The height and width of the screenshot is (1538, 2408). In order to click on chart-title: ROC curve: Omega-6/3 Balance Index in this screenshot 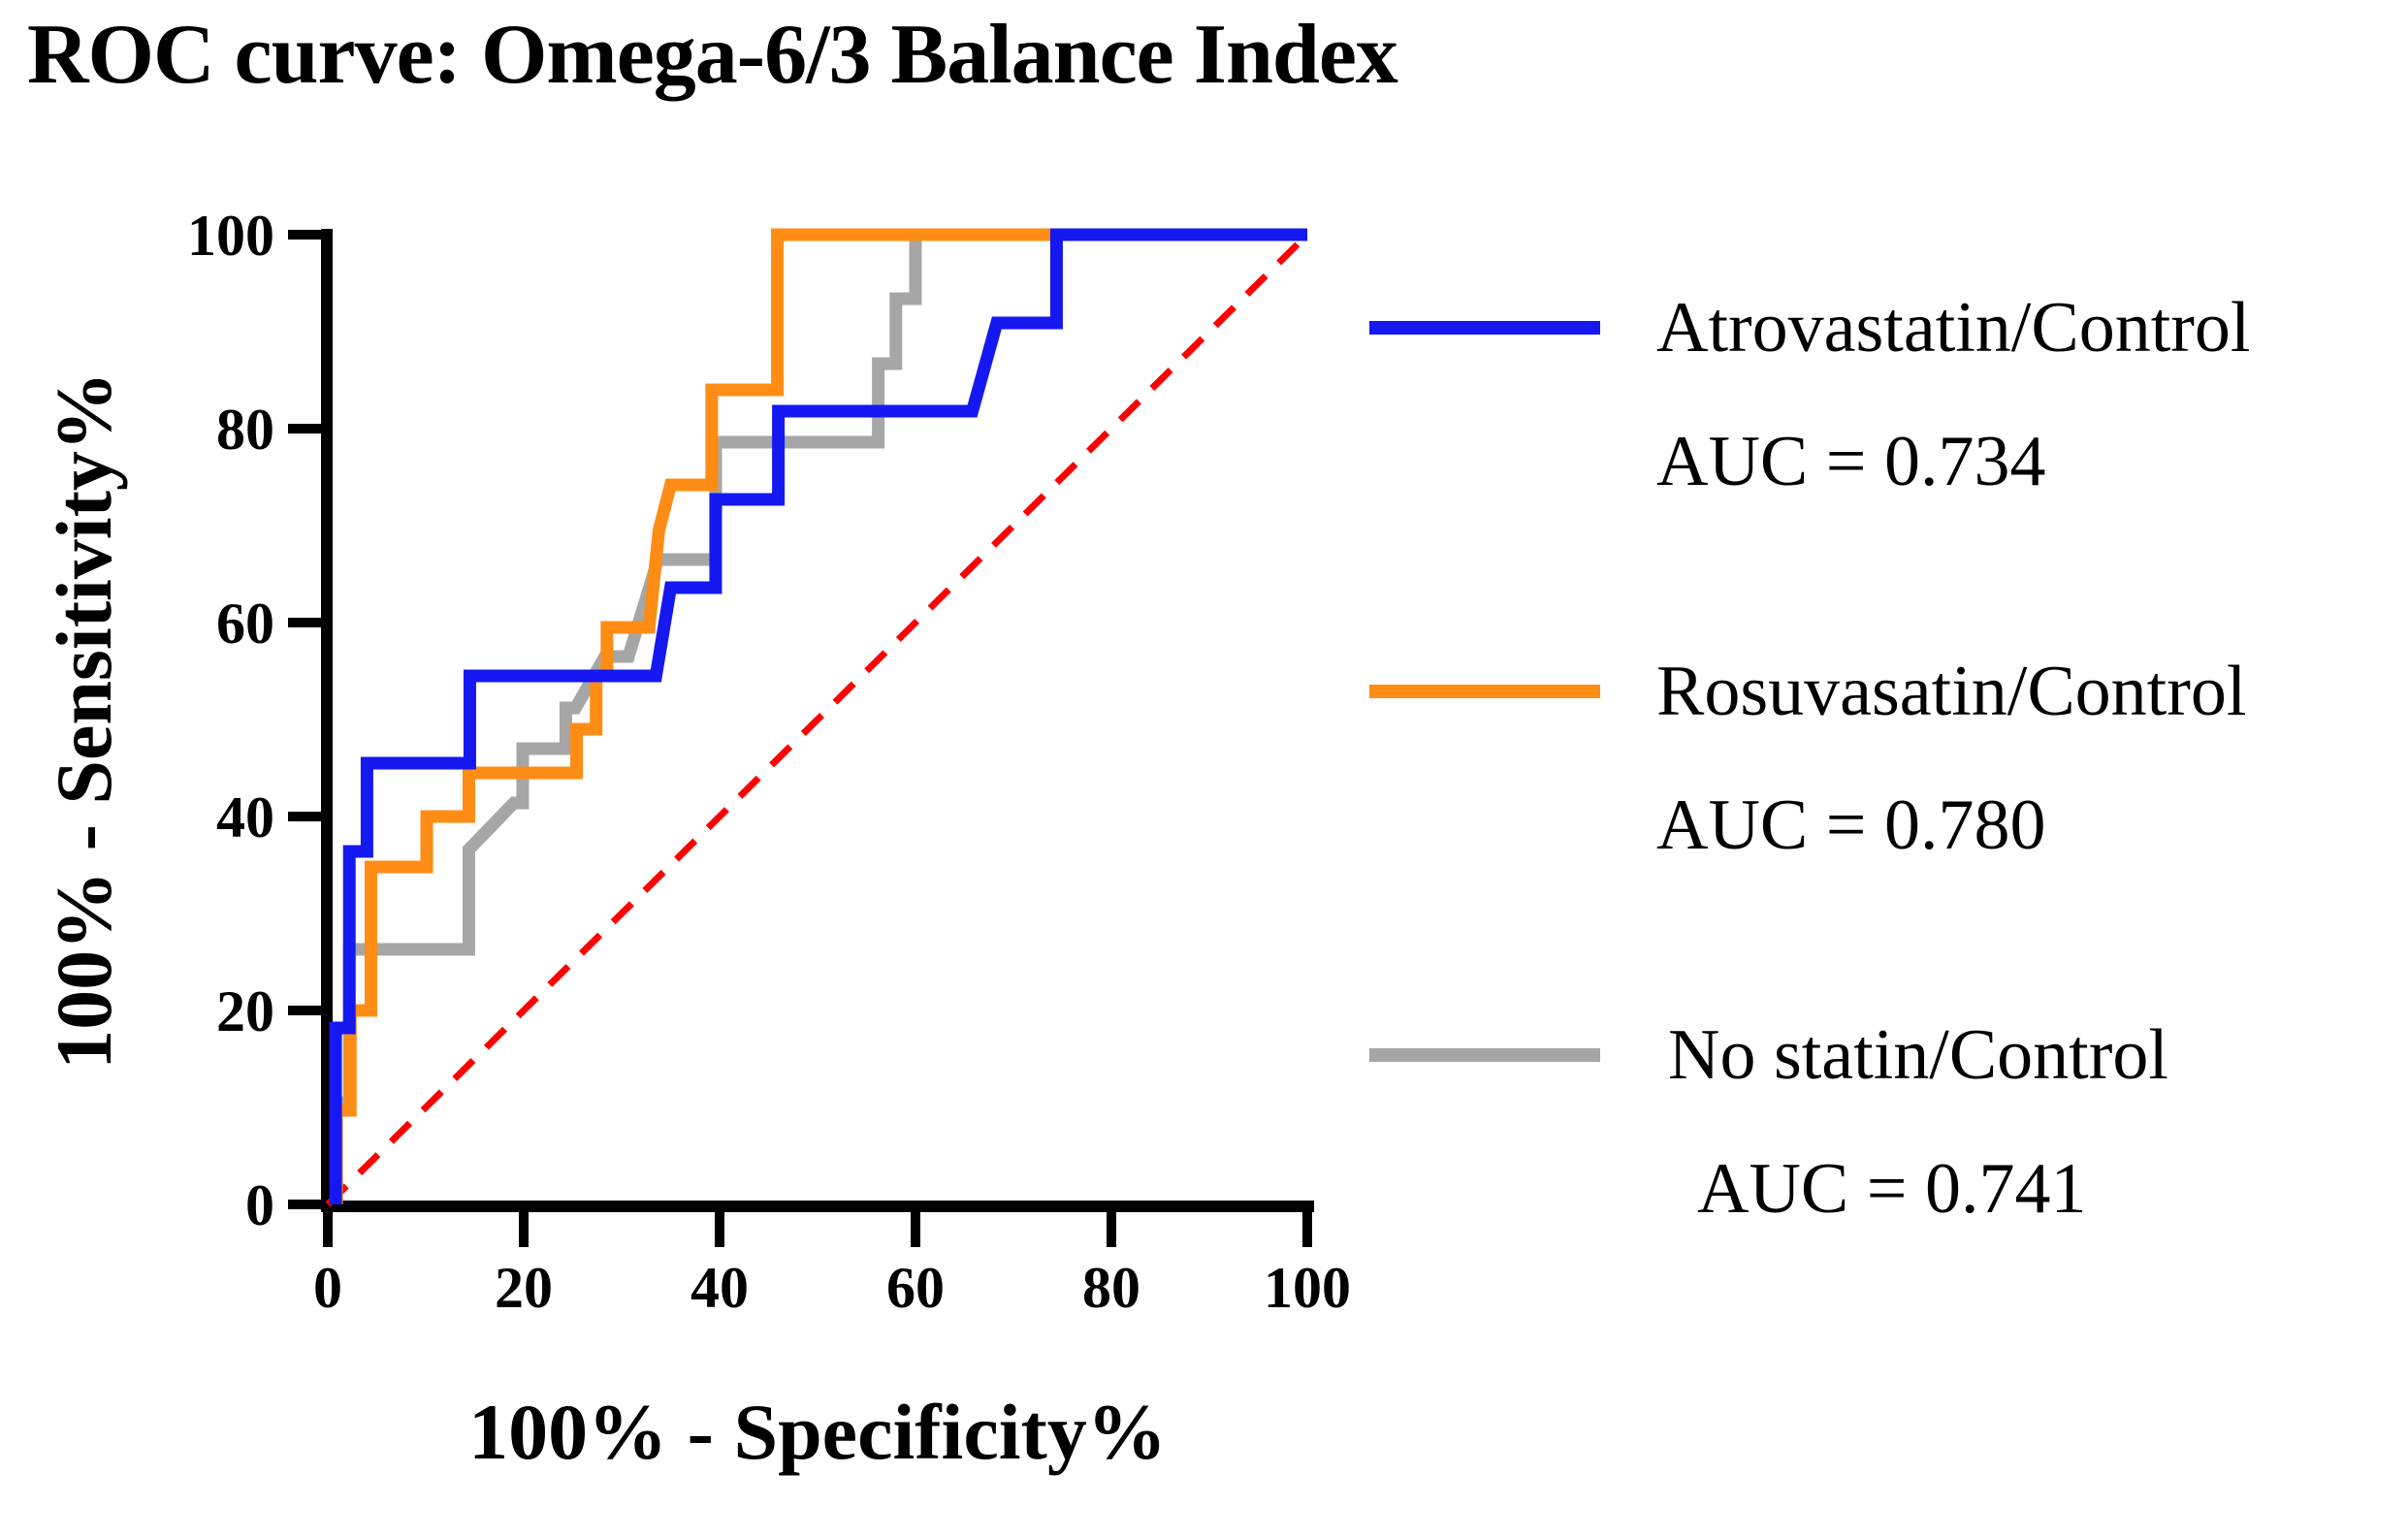, I will do `click(712, 55)`.